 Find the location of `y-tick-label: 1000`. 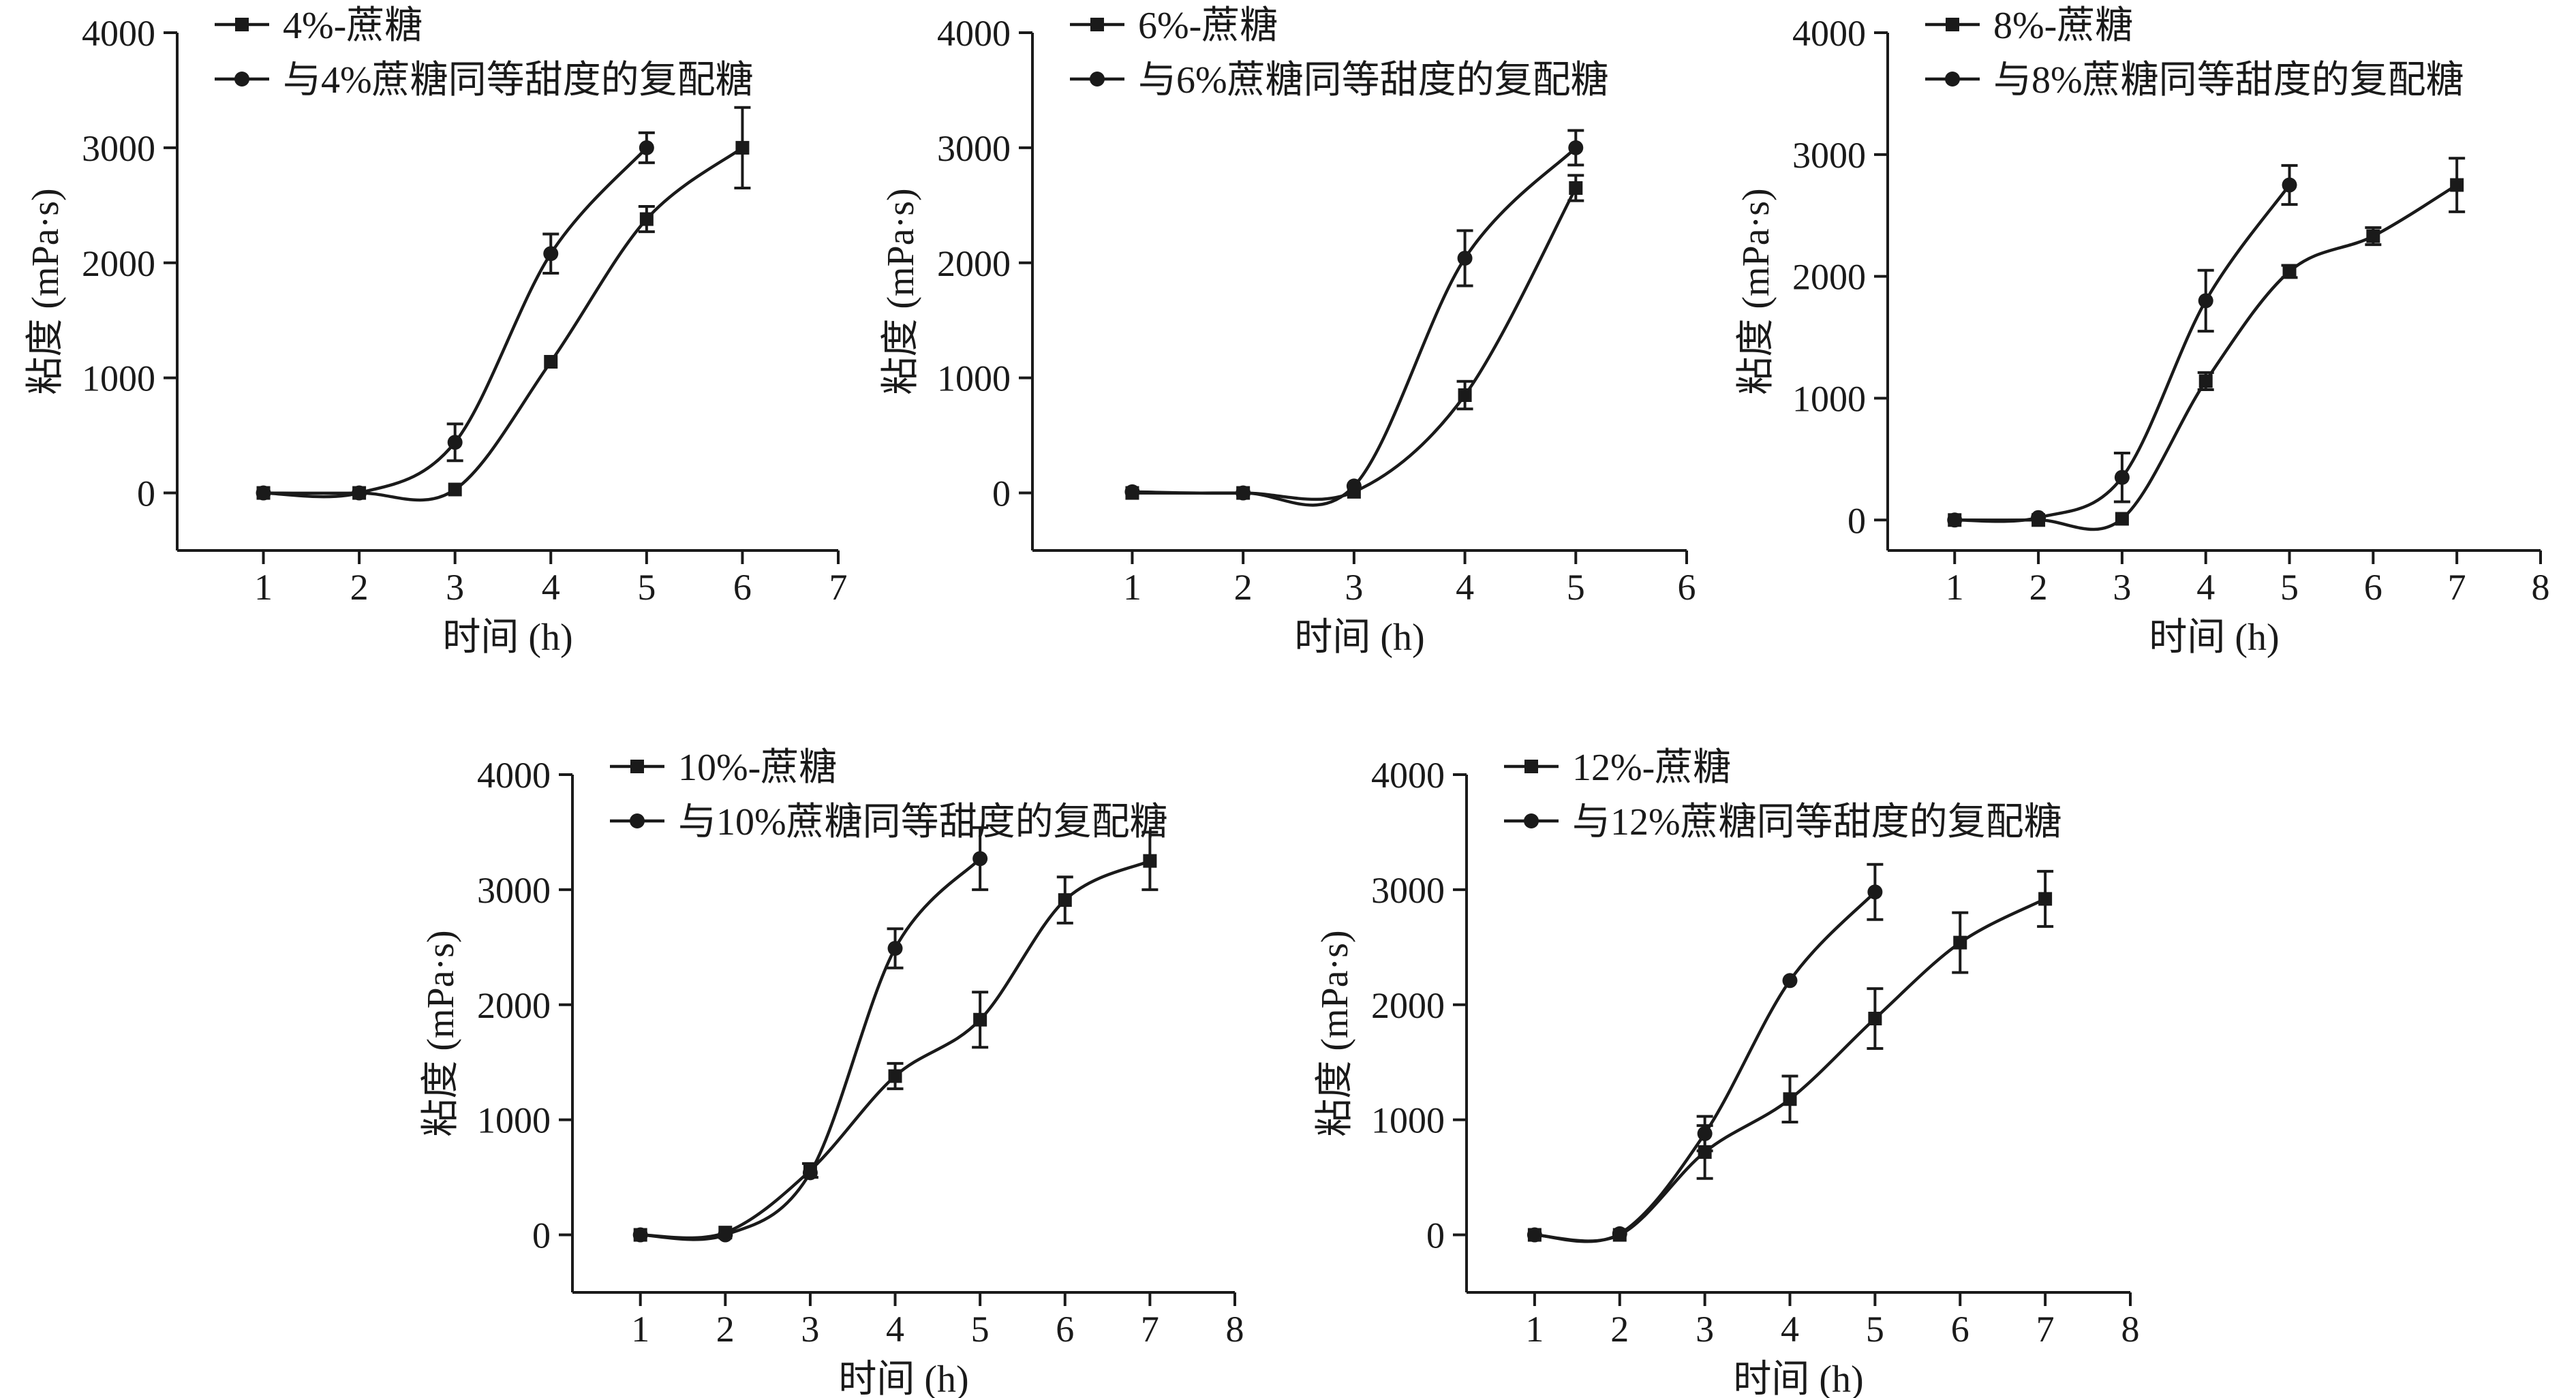

y-tick-label: 1000 is located at coordinates (1829, 398).